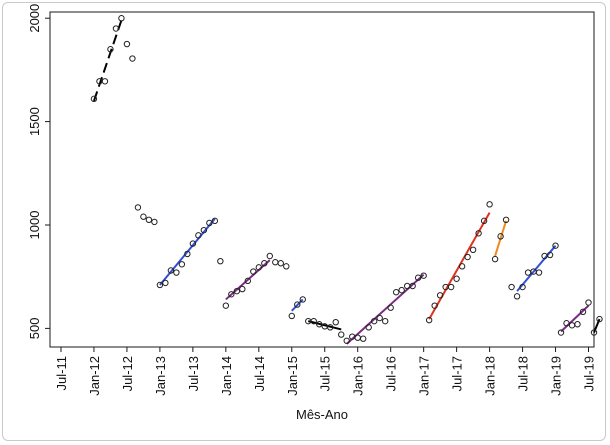 The width and height of the screenshot is (610, 445). What do you see at coordinates (34, 225) in the screenshot?
I see `y-tick-label-1000: 1000` at bounding box center [34, 225].